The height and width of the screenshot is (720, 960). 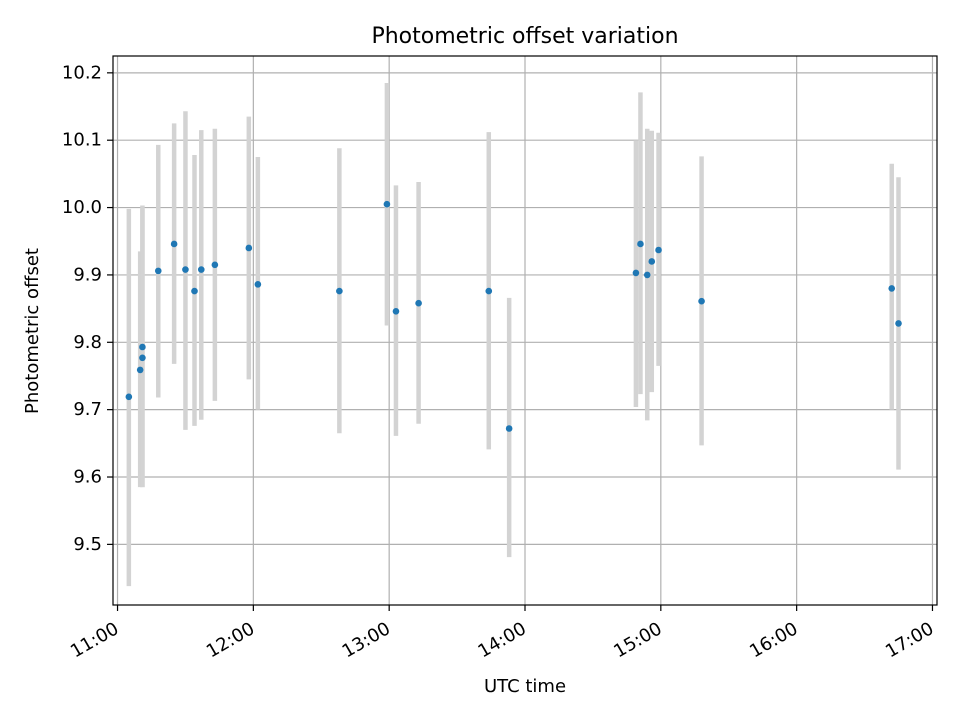 I want to click on y-tick-label: 9.7, so click(x=87, y=409).